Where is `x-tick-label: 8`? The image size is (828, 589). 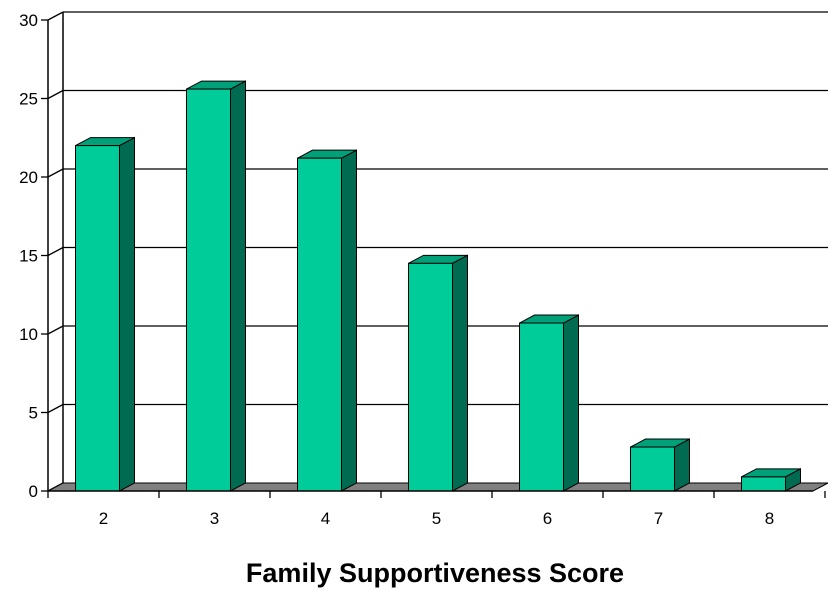 x-tick-label: 8 is located at coordinates (769, 518).